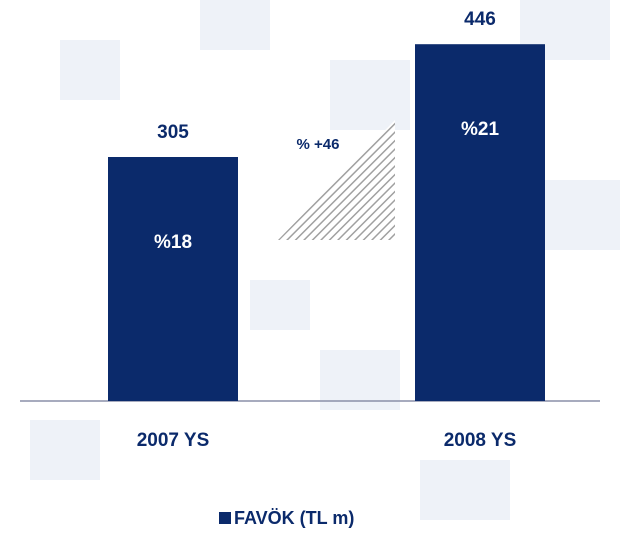 This screenshot has height=534, width=627. I want to click on inner-label: %18, so click(173, 242).